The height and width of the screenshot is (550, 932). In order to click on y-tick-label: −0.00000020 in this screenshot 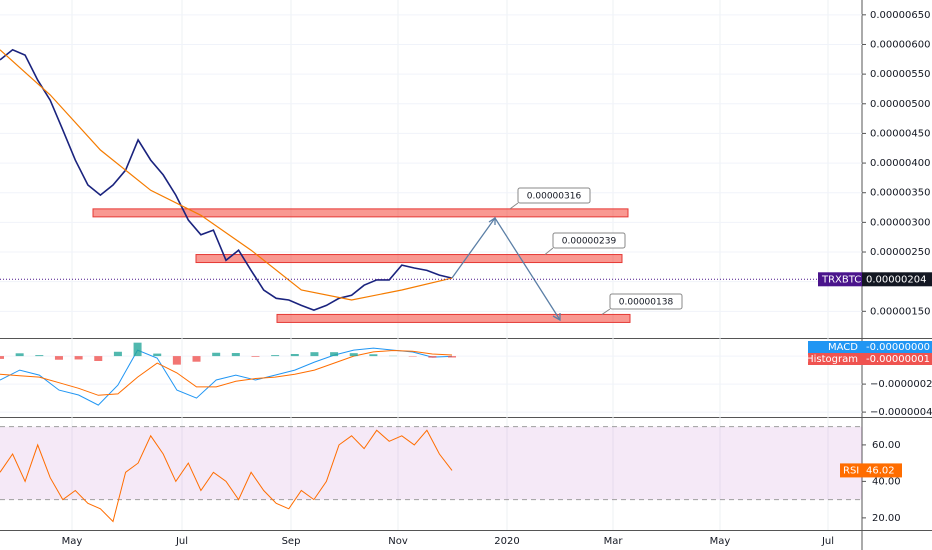, I will do `click(901, 384)`.